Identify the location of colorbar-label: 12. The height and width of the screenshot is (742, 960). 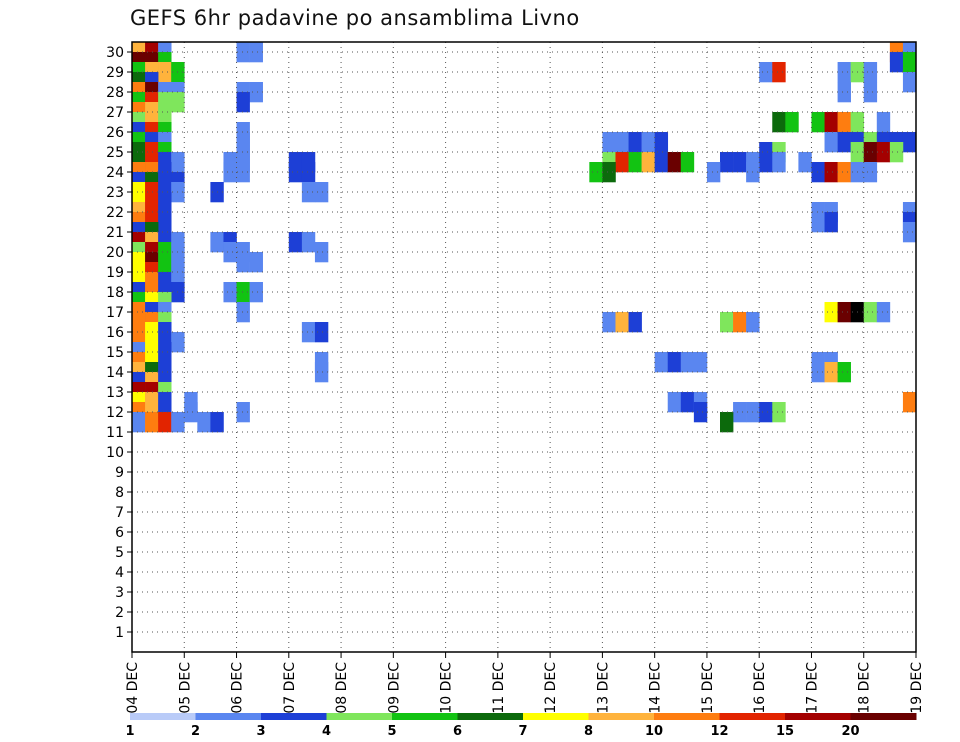
(719, 731).